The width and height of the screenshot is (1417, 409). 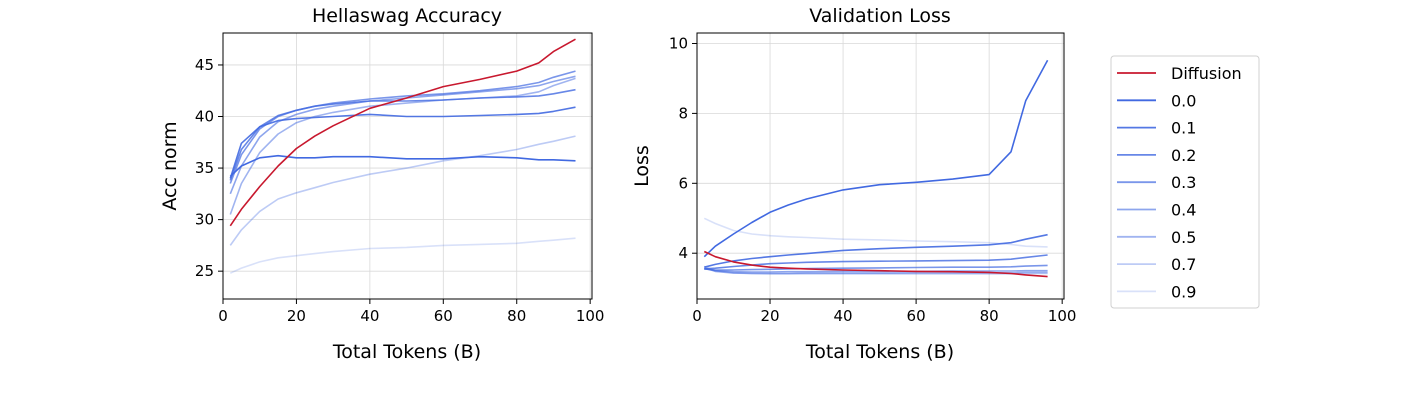 I want to click on legend-entry: Diffusion, so click(x=1206, y=73).